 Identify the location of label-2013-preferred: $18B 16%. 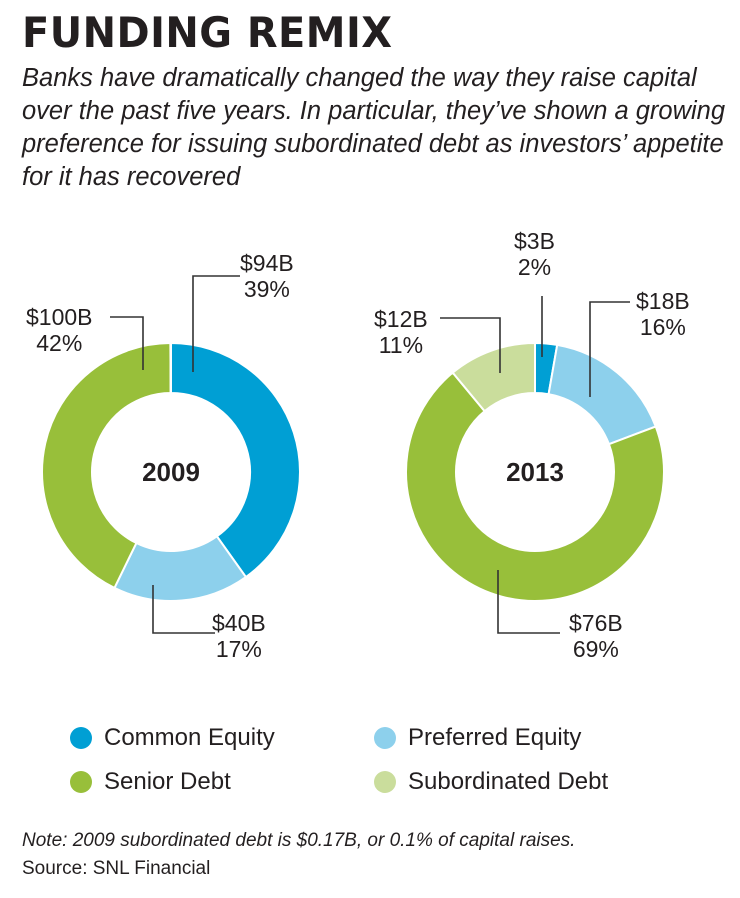
(663, 314).